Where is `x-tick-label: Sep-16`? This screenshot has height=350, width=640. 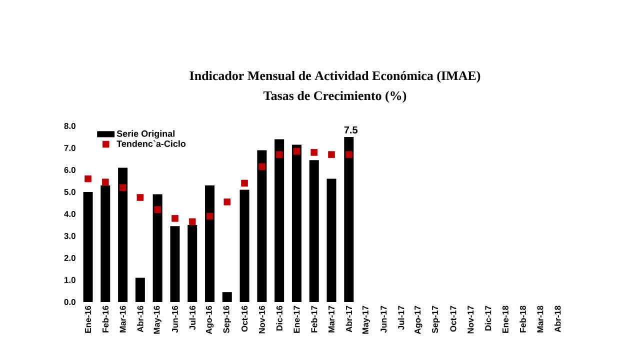
x-tick-label: Sep-16 is located at coordinates (227, 320).